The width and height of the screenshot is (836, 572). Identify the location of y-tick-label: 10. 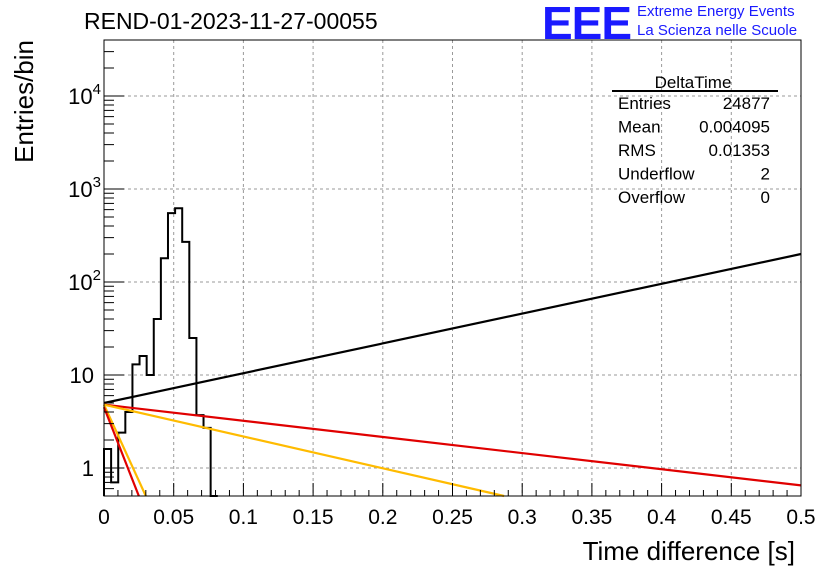
(82, 375).